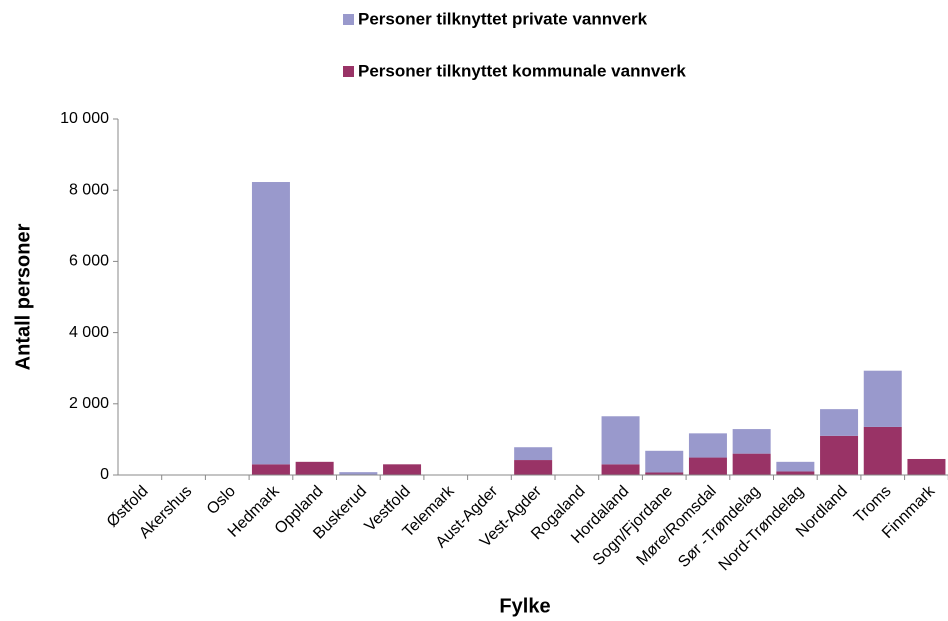  Describe the element at coordinates (524, 606) in the screenshot. I see `x-axis-title: Fylke` at that location.